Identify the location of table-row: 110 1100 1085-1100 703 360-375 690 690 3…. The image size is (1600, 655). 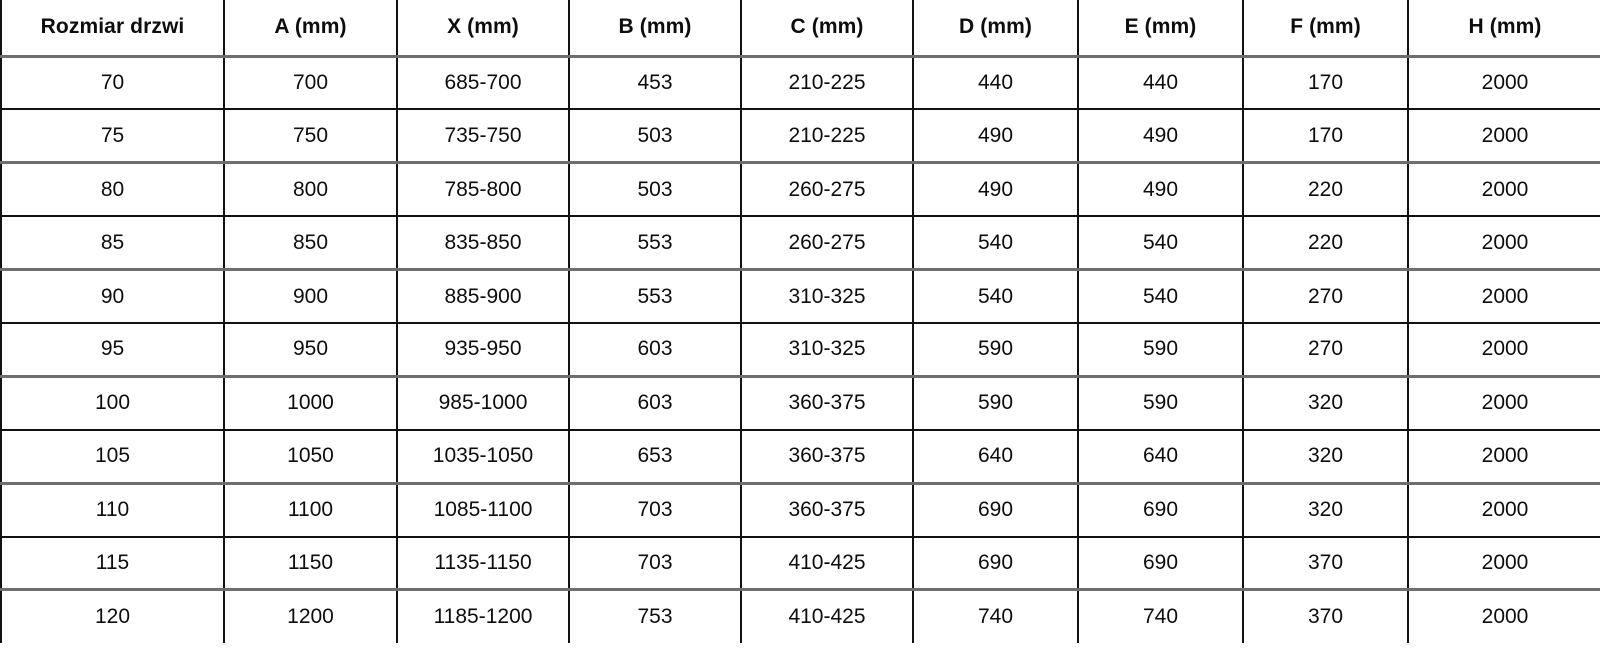
(800, 510).